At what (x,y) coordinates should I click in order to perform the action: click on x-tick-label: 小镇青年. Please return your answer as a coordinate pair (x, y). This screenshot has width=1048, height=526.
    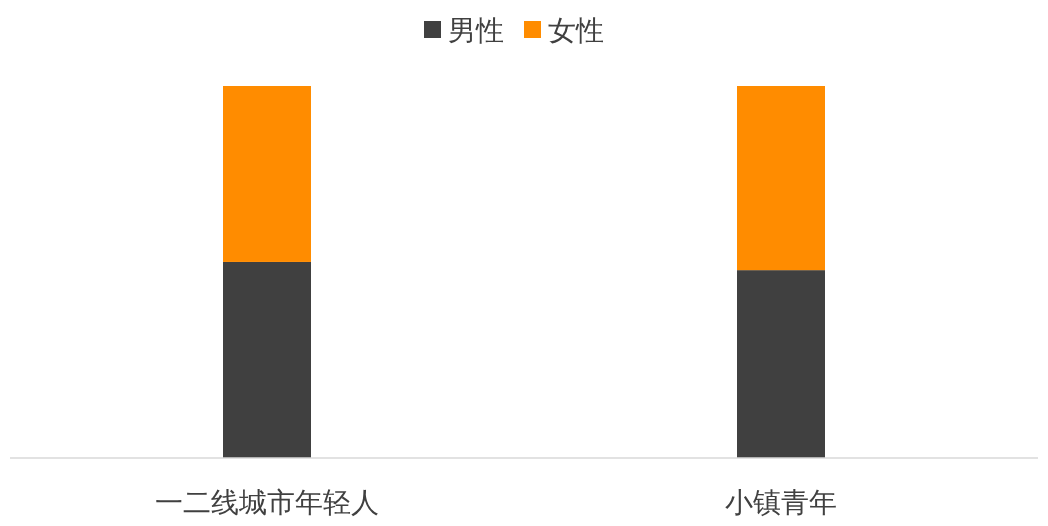
    Looking at the image, I should click on (781, 502).